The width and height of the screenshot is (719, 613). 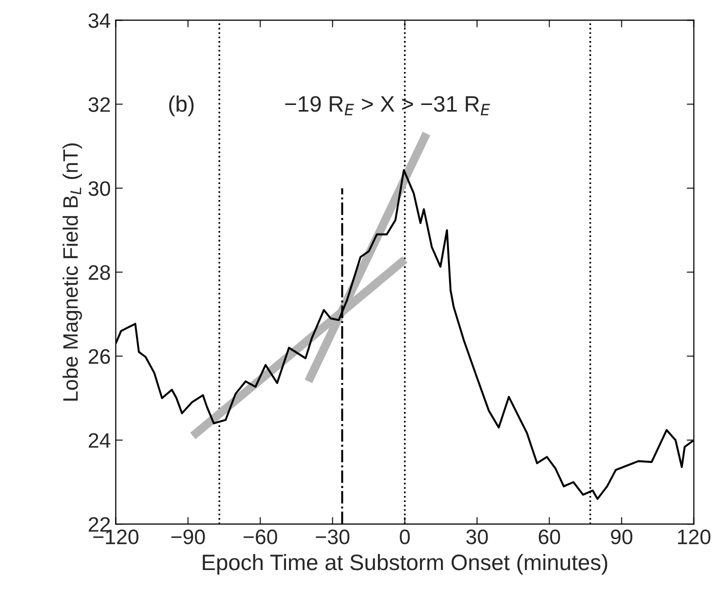 I want to click on x-tick-label: 90, so click(x=621, y=537).